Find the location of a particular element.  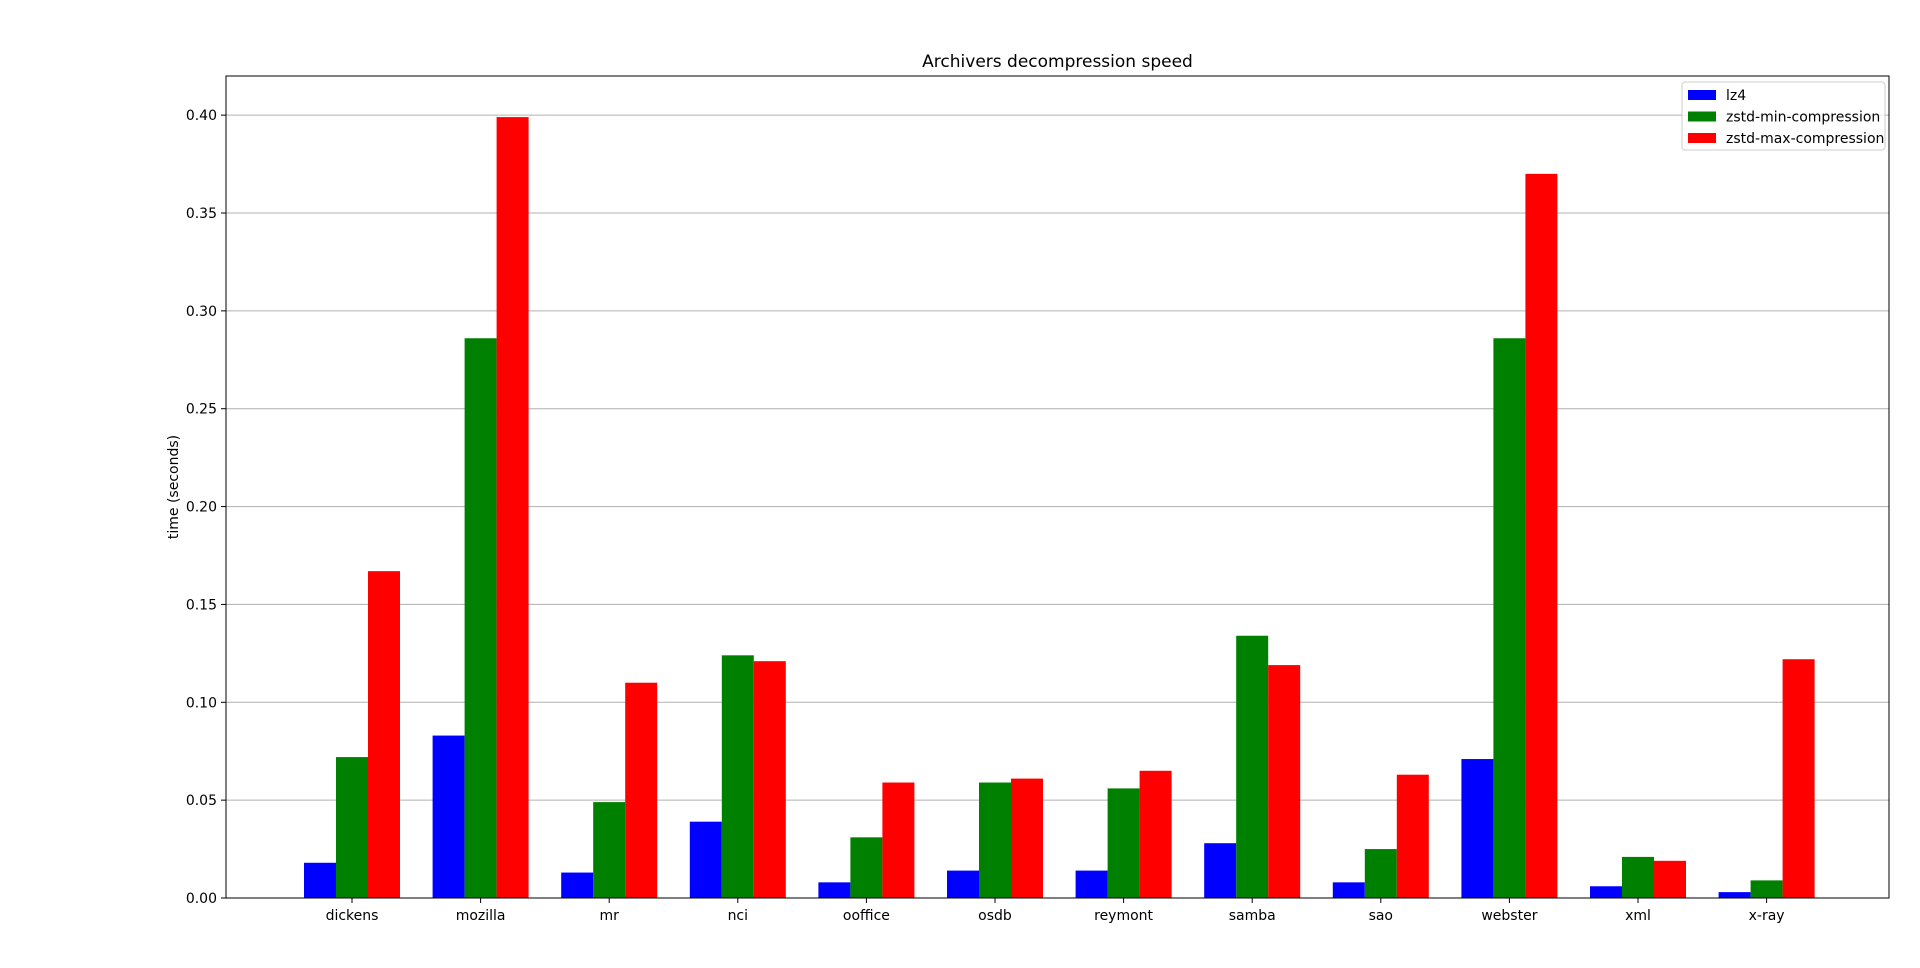

bar-lz4-samba is located at coordinates (1220, 870).